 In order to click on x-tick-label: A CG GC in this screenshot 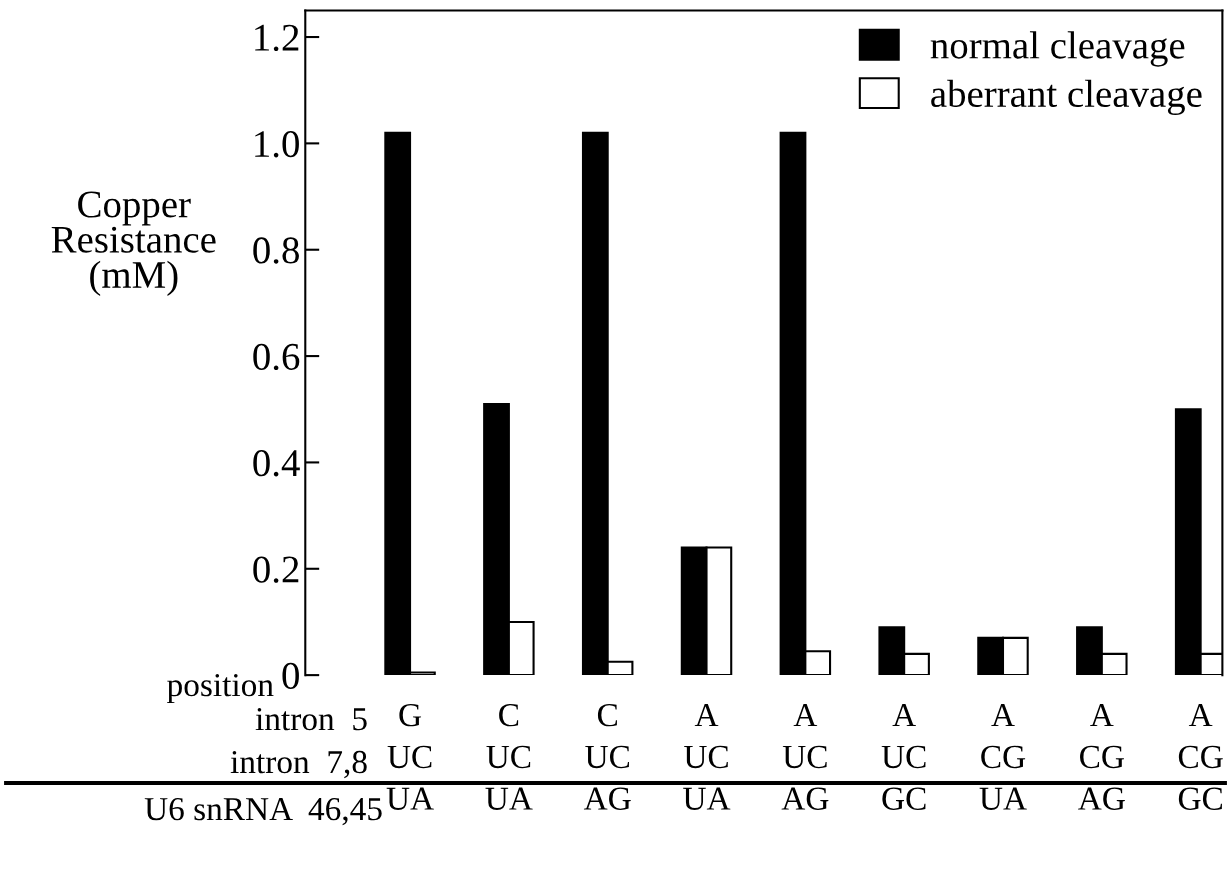, I will do `click(1200, 757)`.